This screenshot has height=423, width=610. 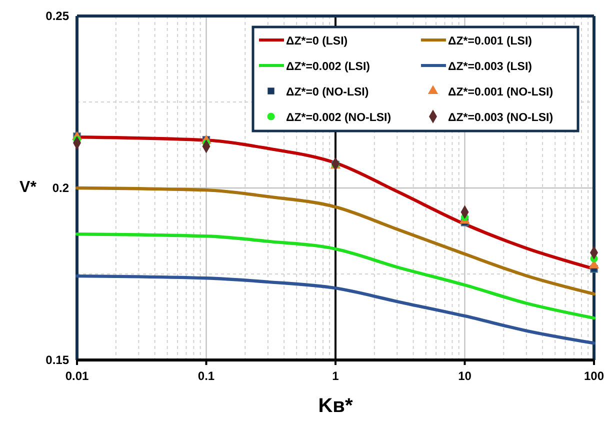 I want to click on y-tick-label: 0.2, so click(x=61, y=188).